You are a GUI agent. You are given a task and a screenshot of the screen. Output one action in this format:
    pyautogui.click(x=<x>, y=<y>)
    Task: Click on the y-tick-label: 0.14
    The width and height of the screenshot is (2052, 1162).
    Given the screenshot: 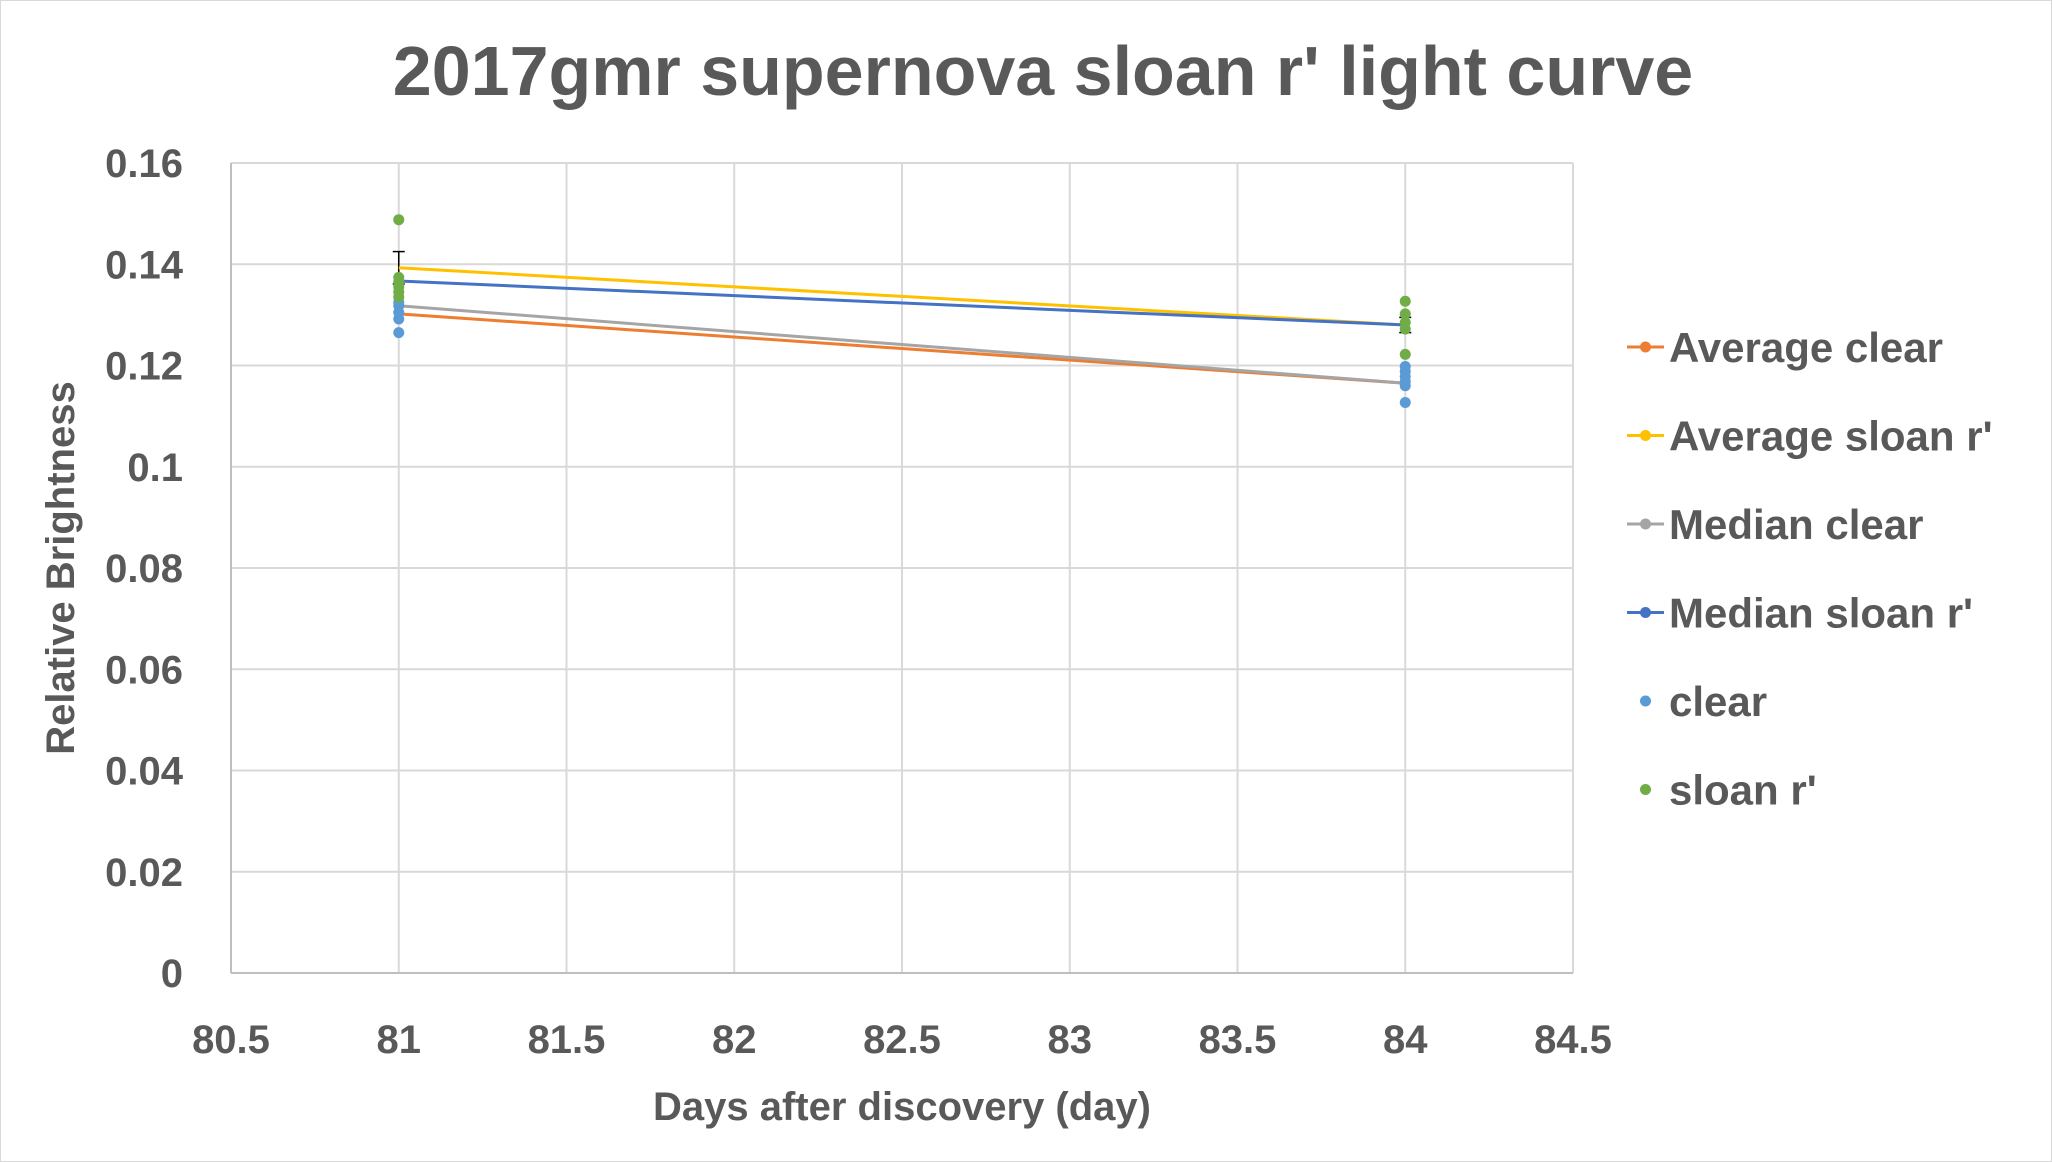 What is the action you would take?
    pyautogui.click(x=144, y=265)
    